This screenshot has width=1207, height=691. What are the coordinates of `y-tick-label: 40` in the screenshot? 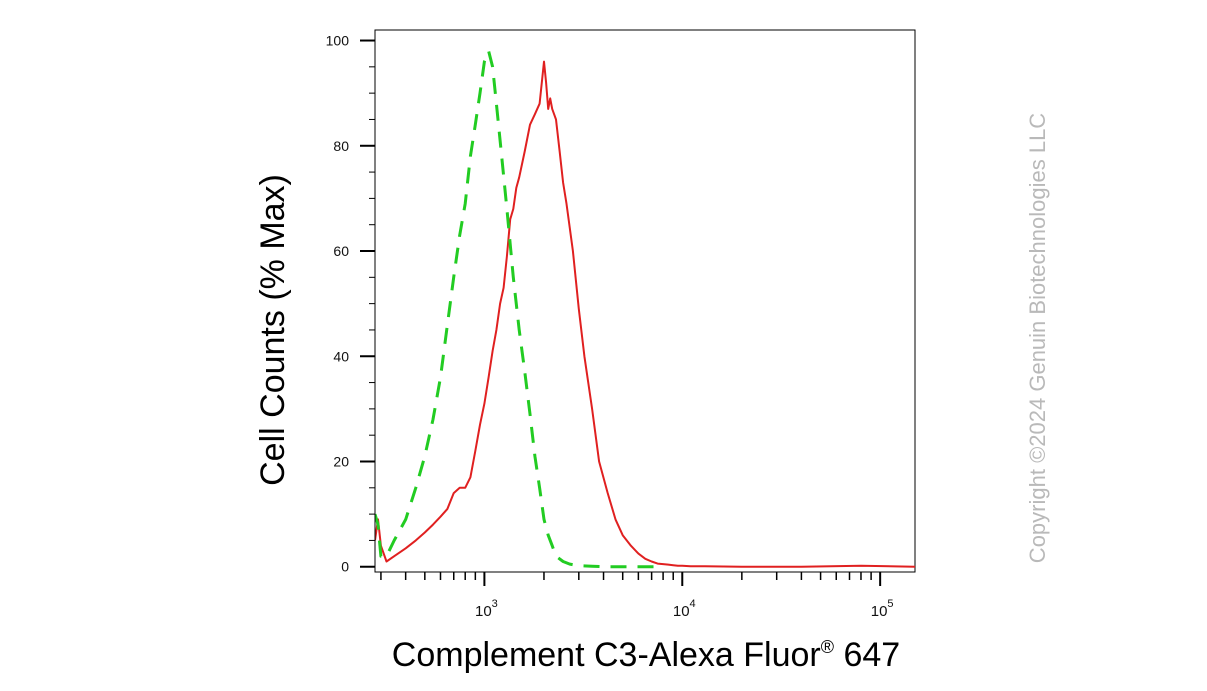 It's located at (341, 356).